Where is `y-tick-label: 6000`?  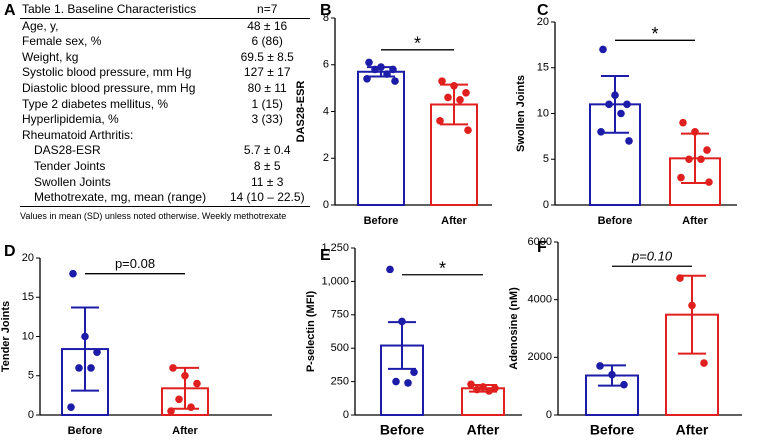
y-tick-label: 6000 is located at coordinates (540, 242).